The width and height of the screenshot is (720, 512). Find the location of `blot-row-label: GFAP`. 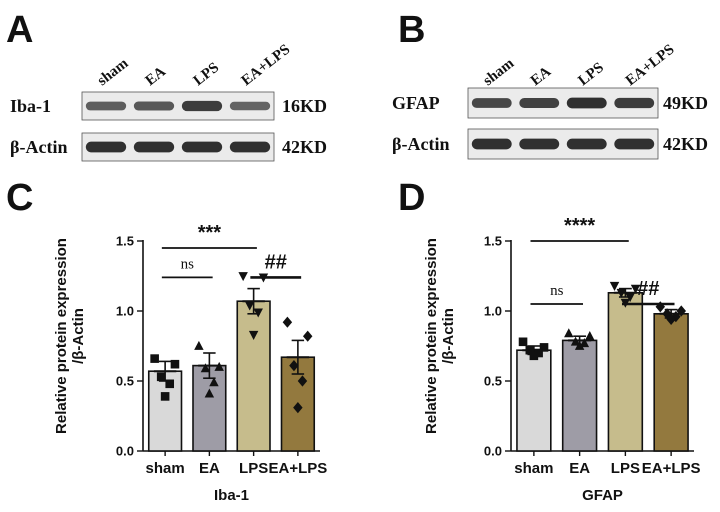

blot-row-label: GFAP is located at coordinates (416, 103).